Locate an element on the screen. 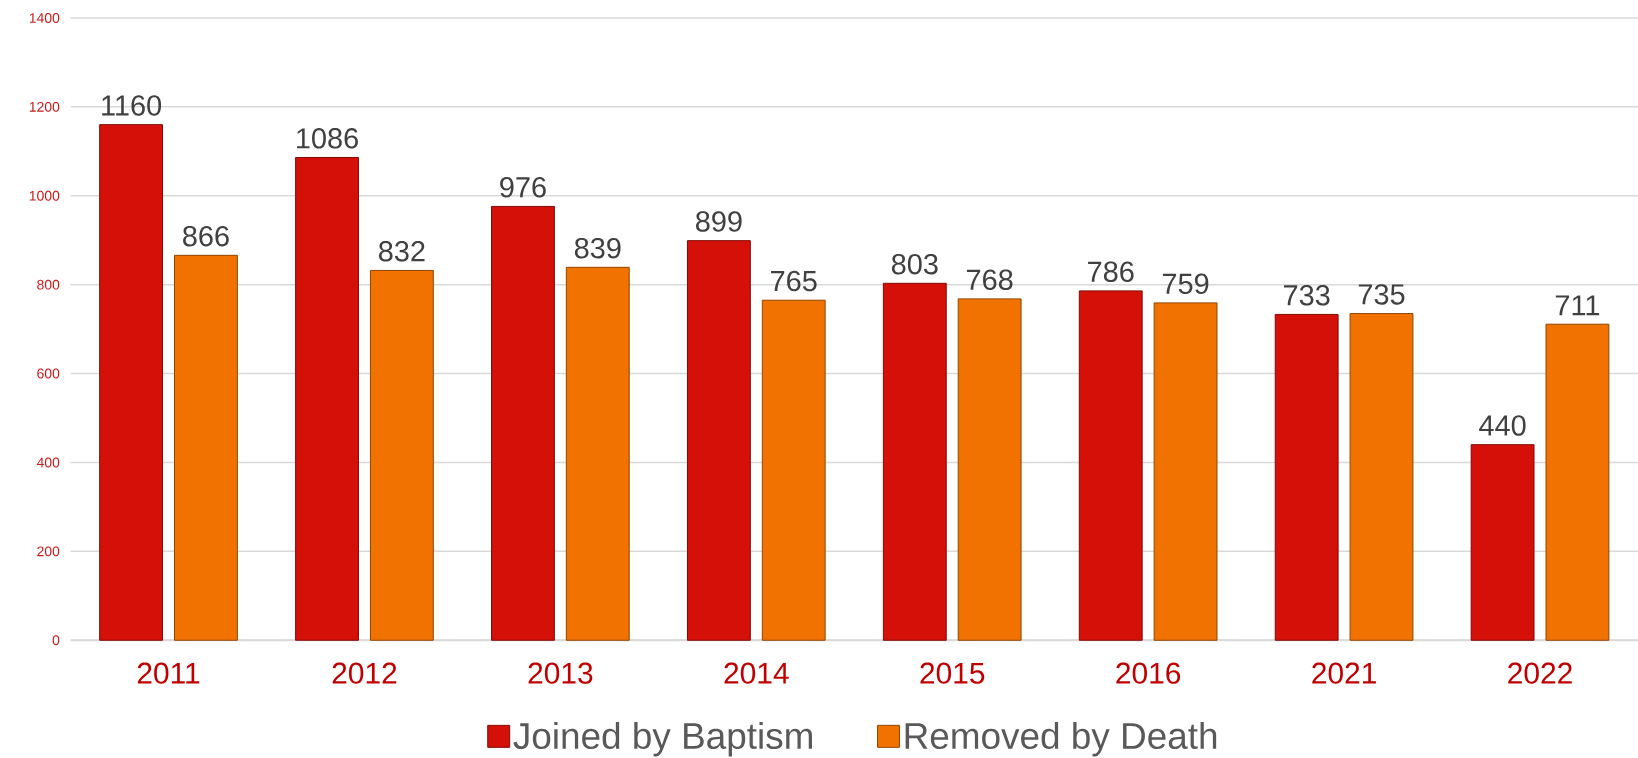 The width and height of the screenshot is (1638, 758). data-label: 733 is located at coordinates (1307, 295).